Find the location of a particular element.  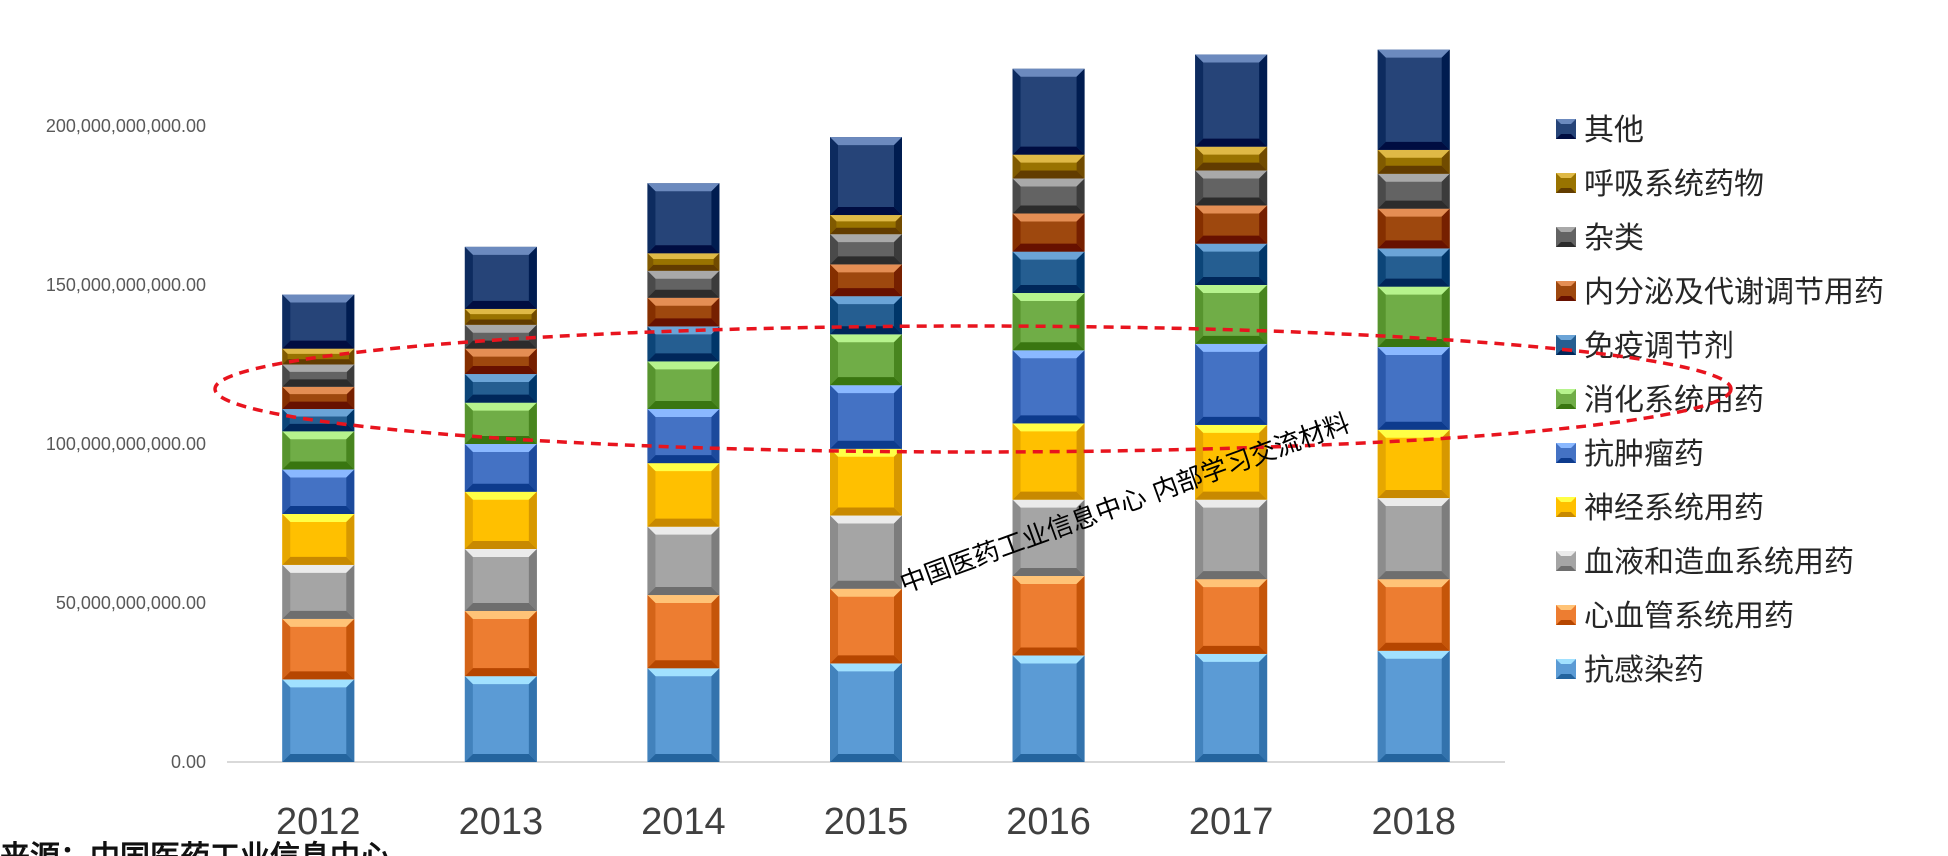

legend-label: 神经系统用药 is located at coordinates (1674, 508).